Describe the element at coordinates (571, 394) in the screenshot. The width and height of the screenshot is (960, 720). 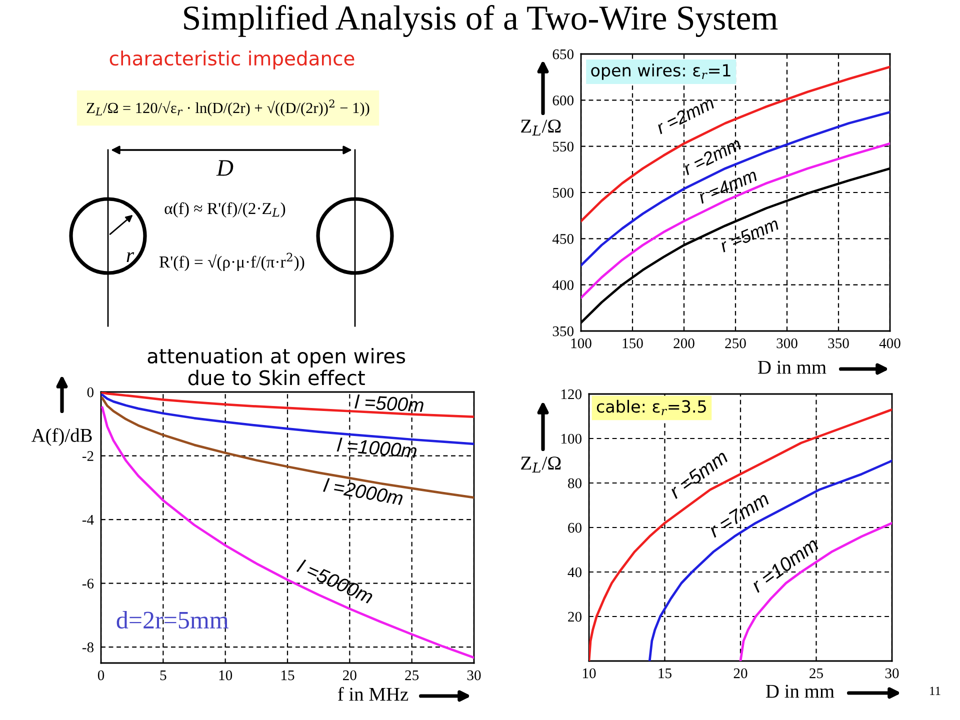
I see `y-tick-label: 120` at that location.